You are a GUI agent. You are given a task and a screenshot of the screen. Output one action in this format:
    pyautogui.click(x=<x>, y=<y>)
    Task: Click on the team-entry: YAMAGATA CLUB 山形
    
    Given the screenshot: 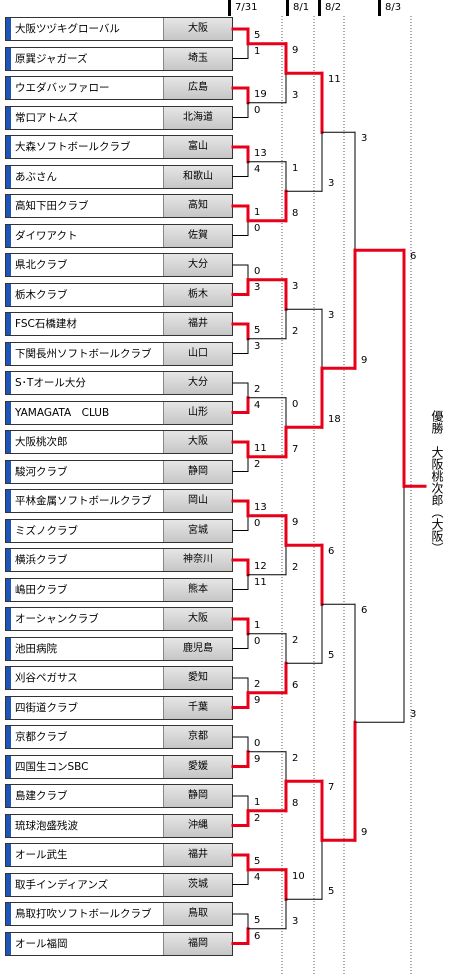 What is the action you would take?
    pyautogui.click(x=119, y=412)
    